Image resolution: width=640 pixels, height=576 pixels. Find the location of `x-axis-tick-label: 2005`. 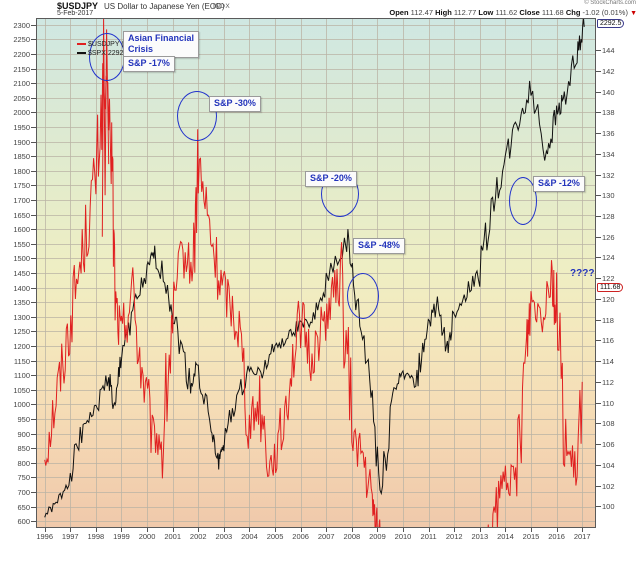

x-axis-tick-label: 2005 is located at coordinates (275, 536).